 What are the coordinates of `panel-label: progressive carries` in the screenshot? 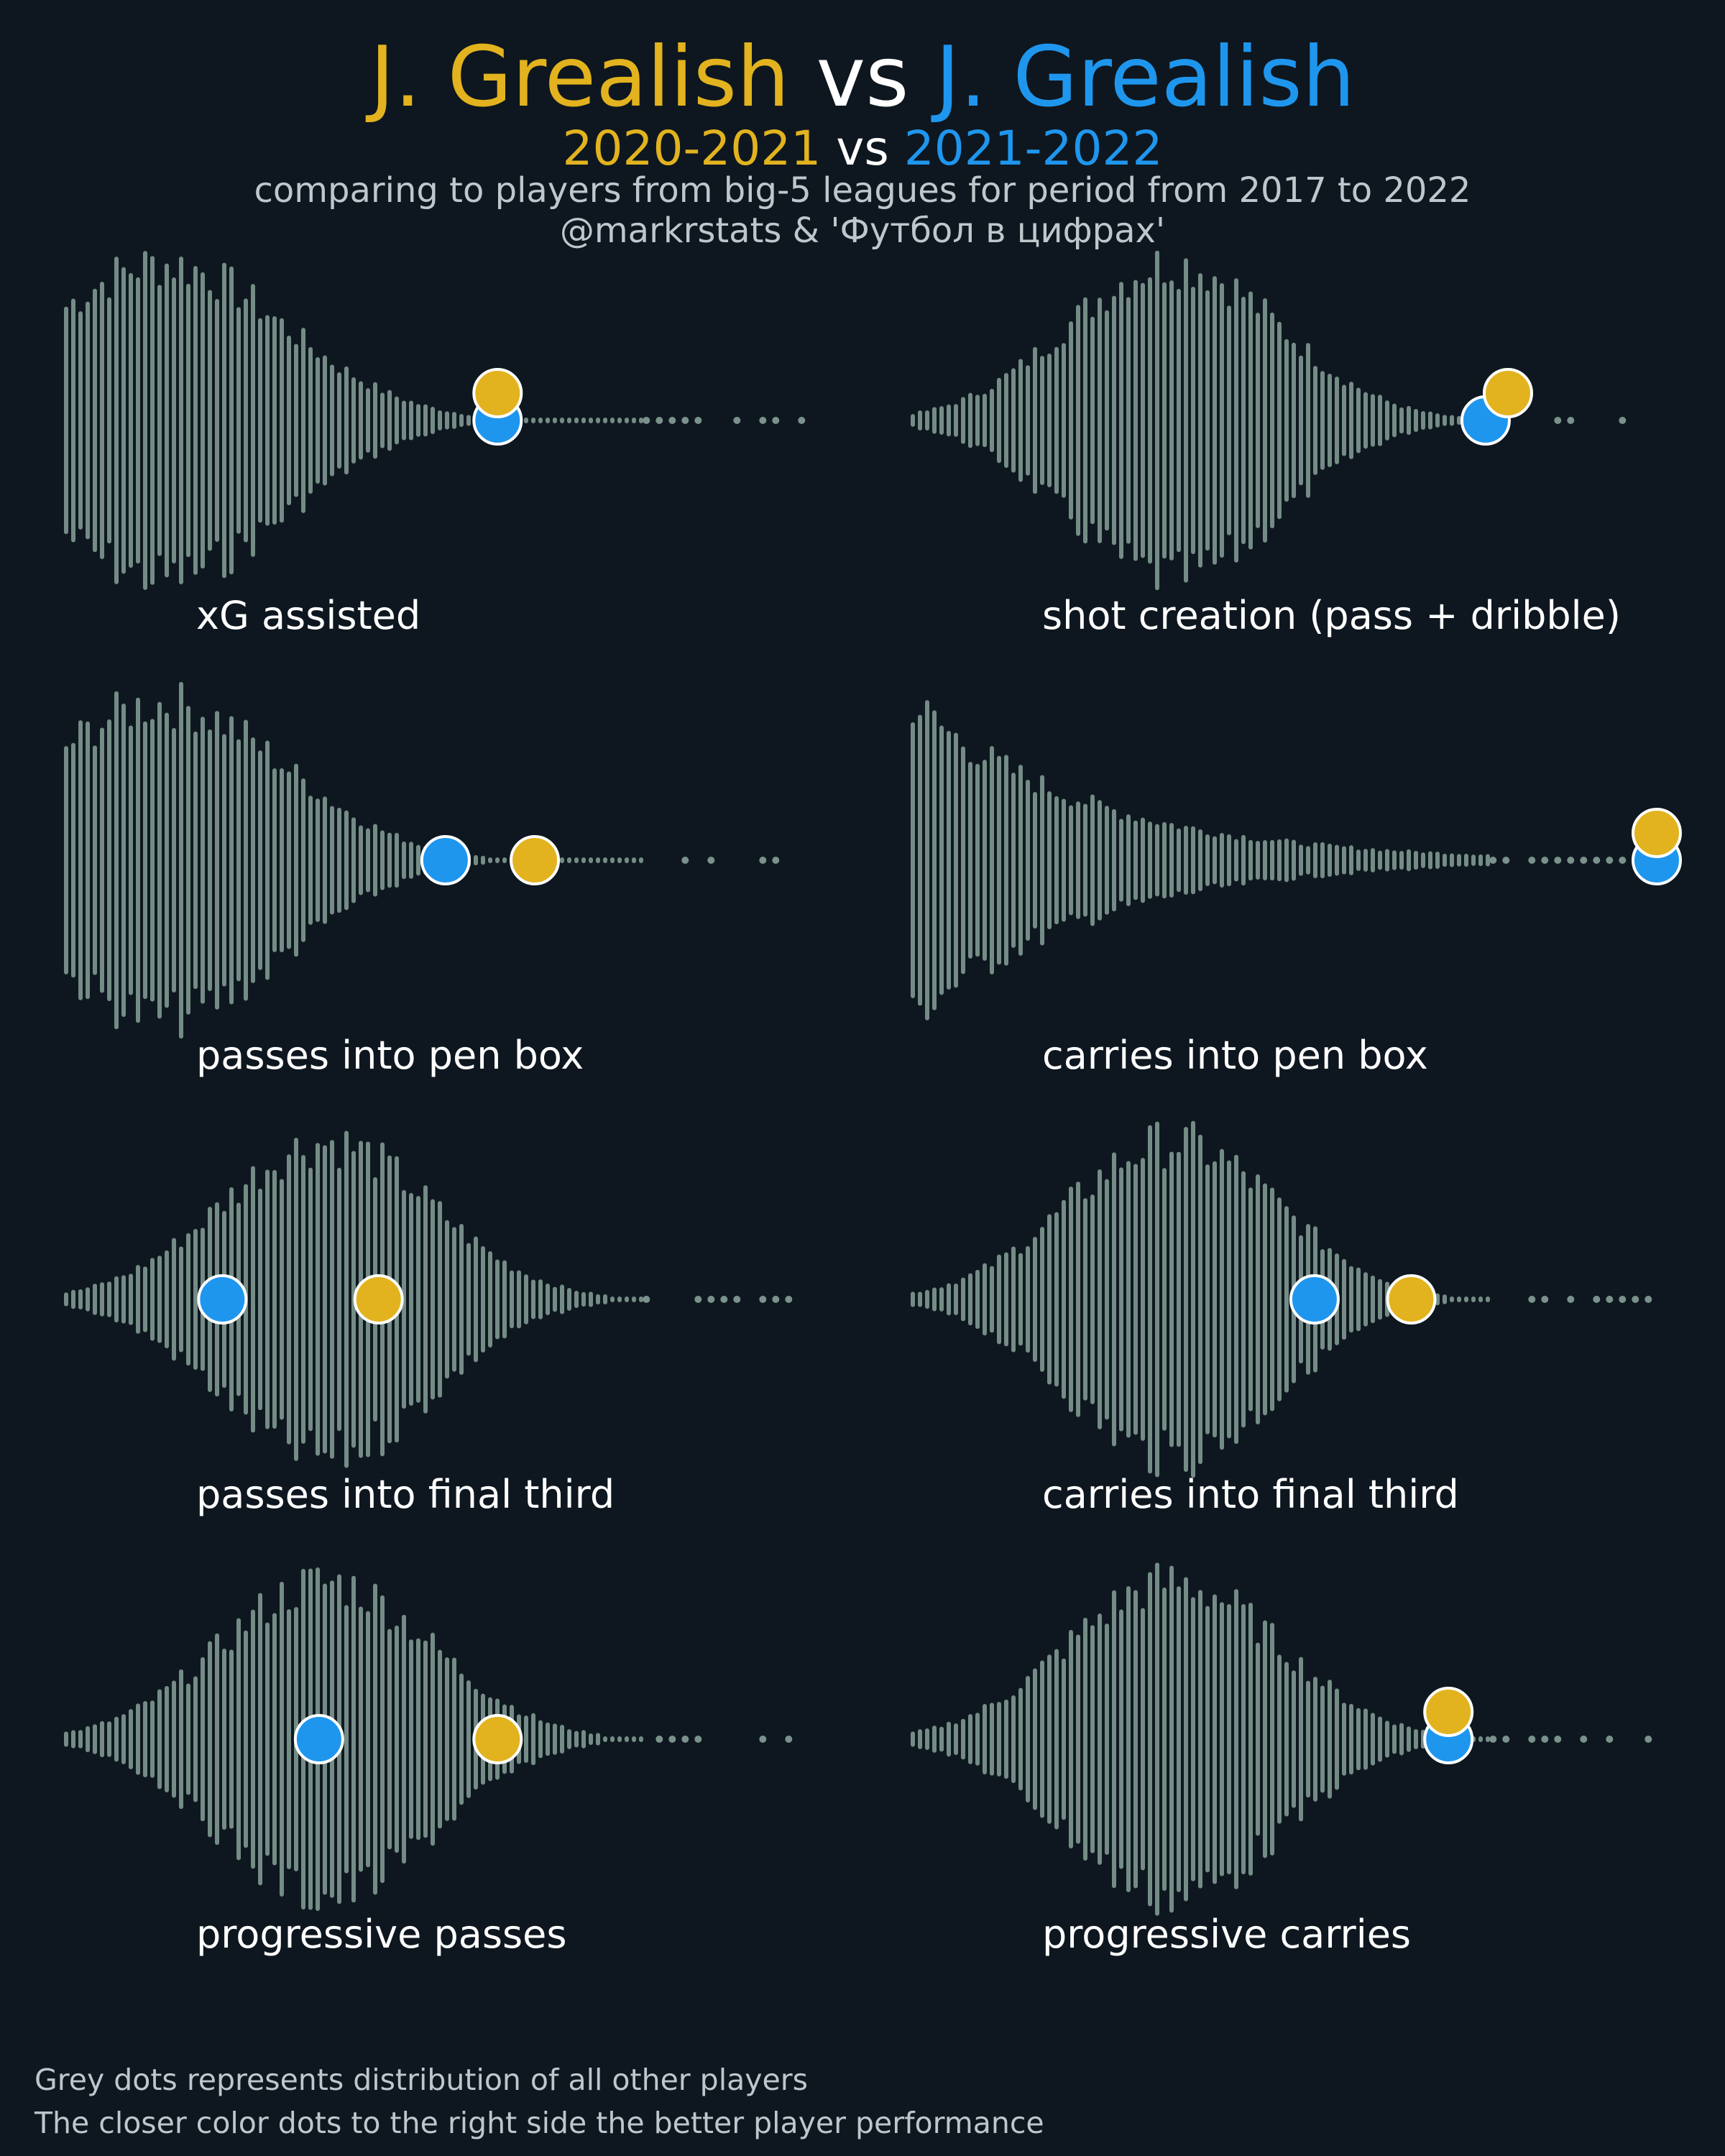 It's located at (1226, 1934).